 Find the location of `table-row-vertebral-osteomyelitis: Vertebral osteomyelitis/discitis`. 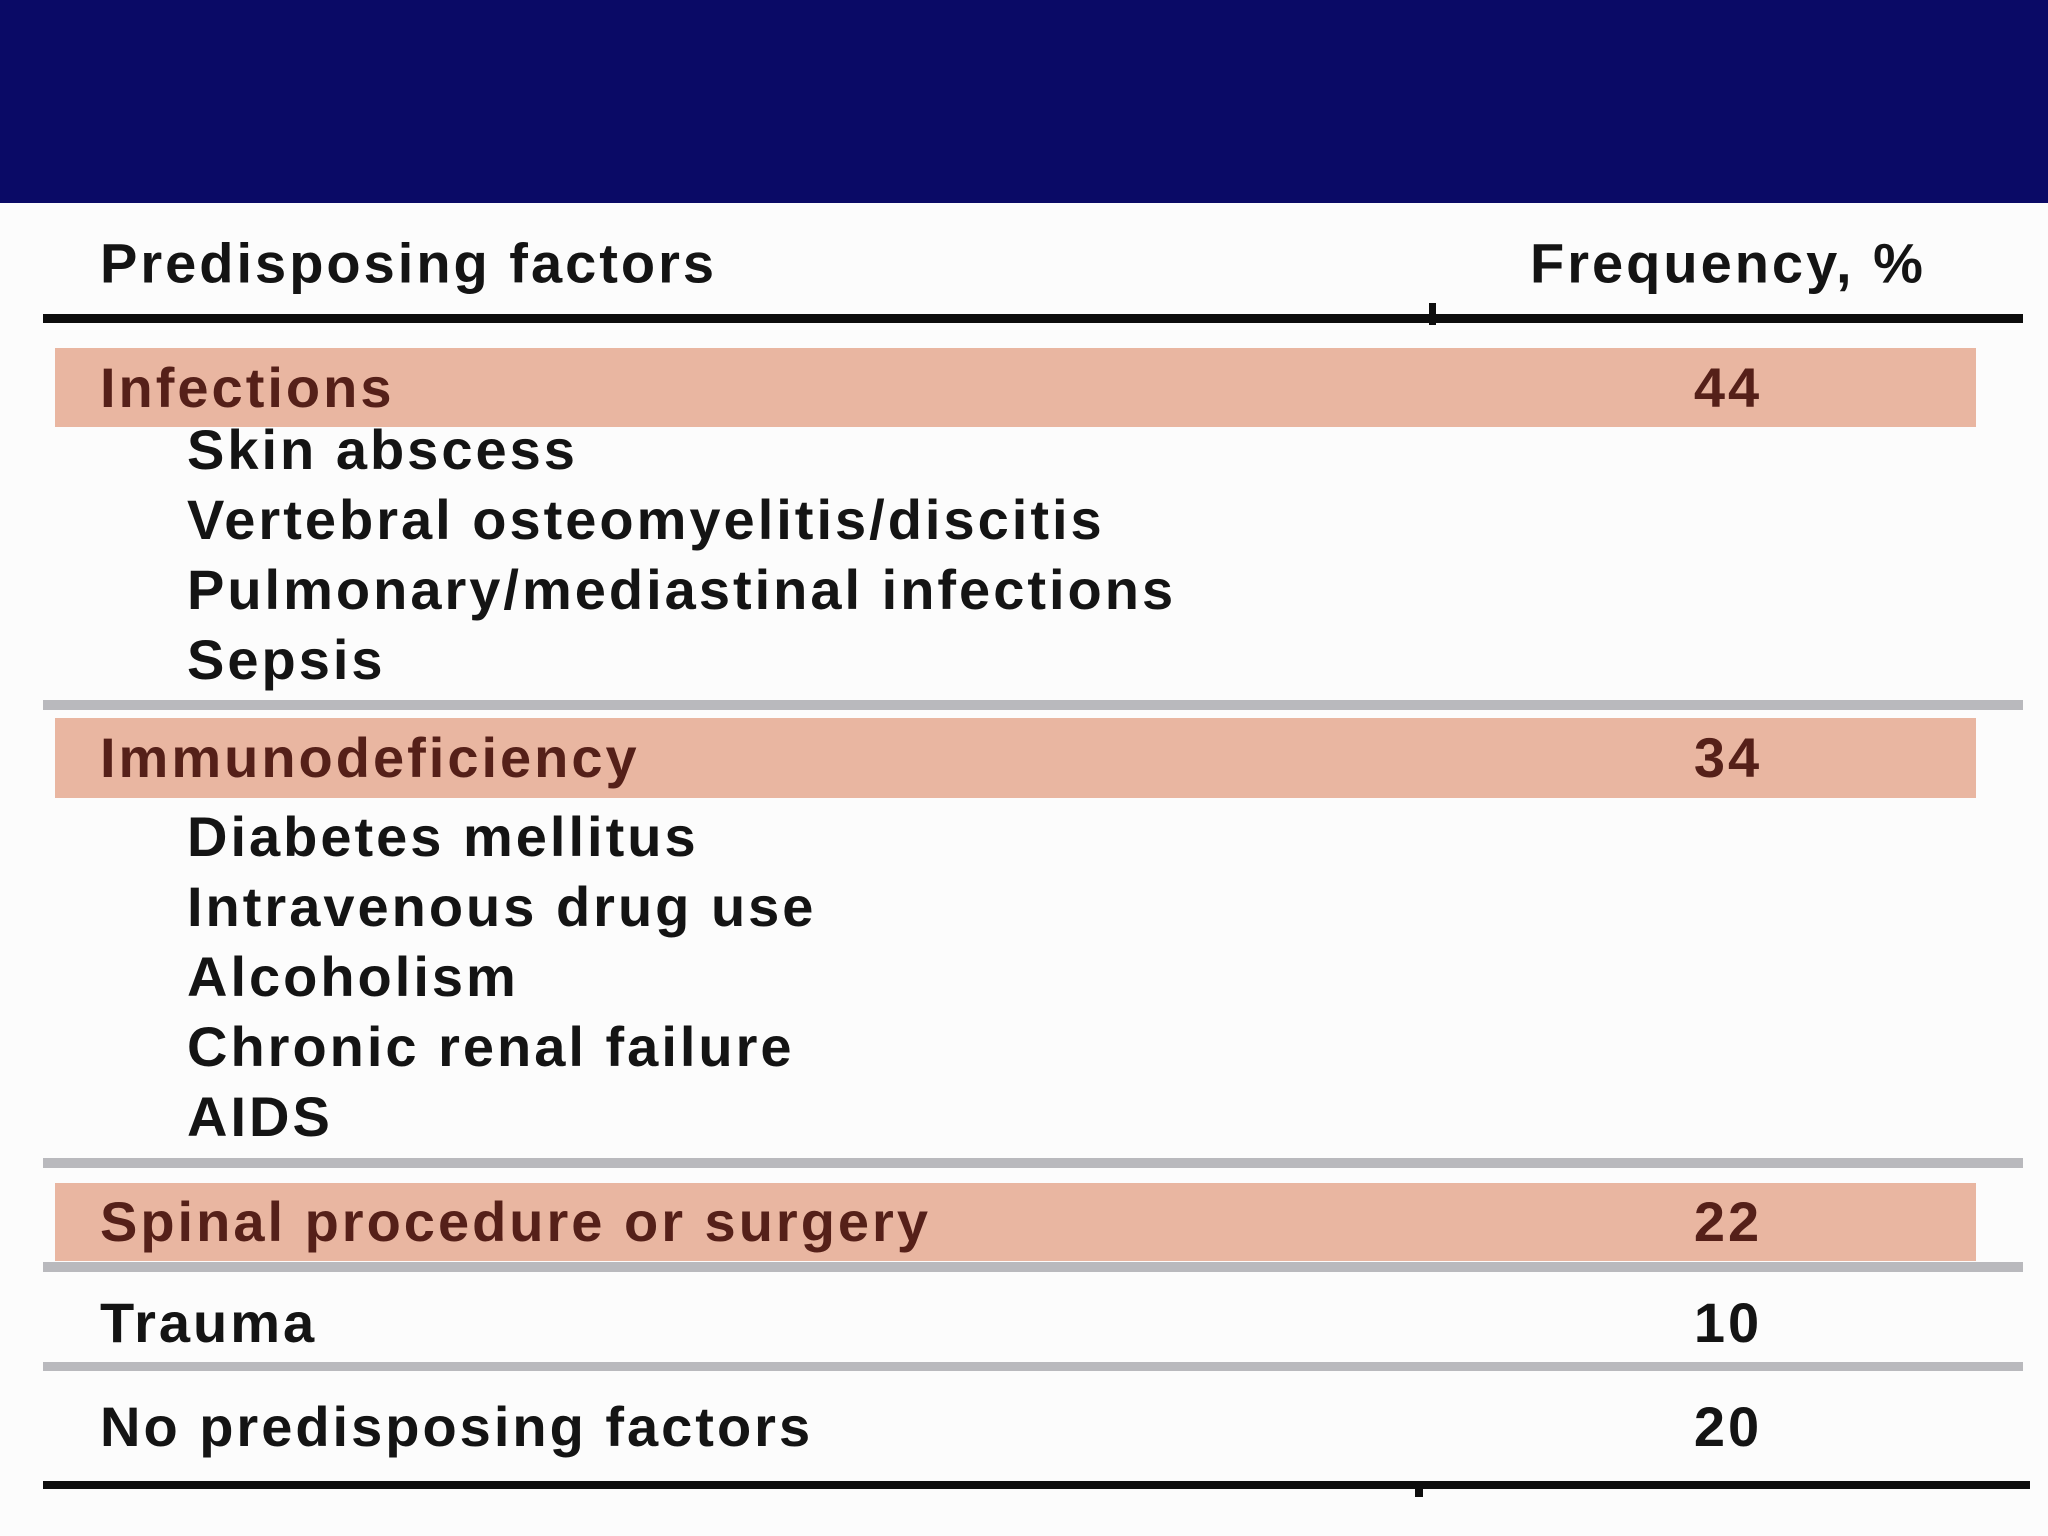

table-row-vertebral-osteomyelitis: Vertebral osteomyelitis/discitis is located at coordinates (1024, 520).